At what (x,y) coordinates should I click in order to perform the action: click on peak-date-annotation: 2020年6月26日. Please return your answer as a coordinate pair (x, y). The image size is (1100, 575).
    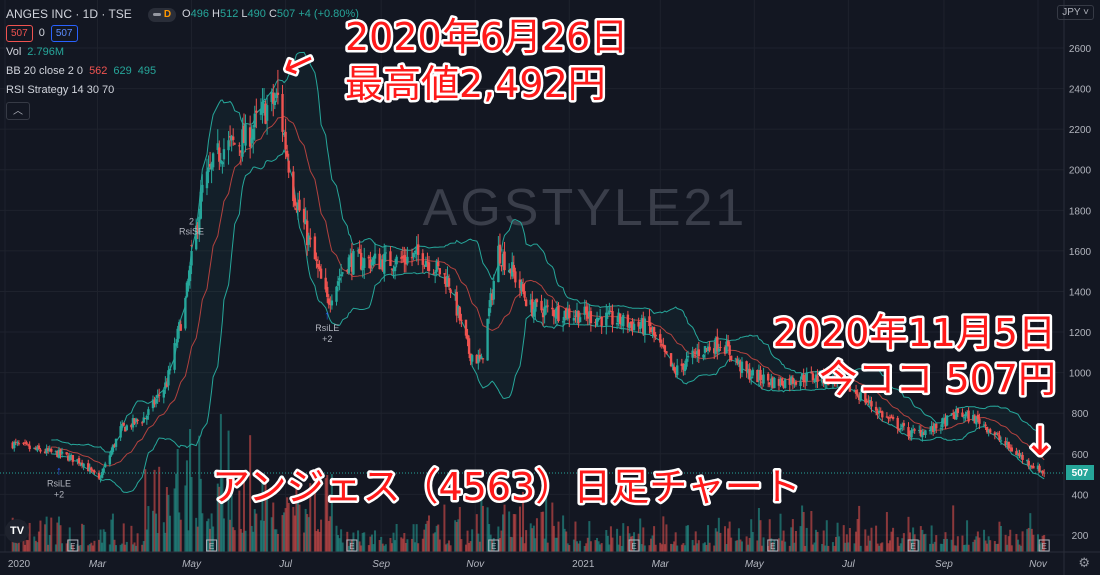
    Looking at the image, I should click on (486, 37).